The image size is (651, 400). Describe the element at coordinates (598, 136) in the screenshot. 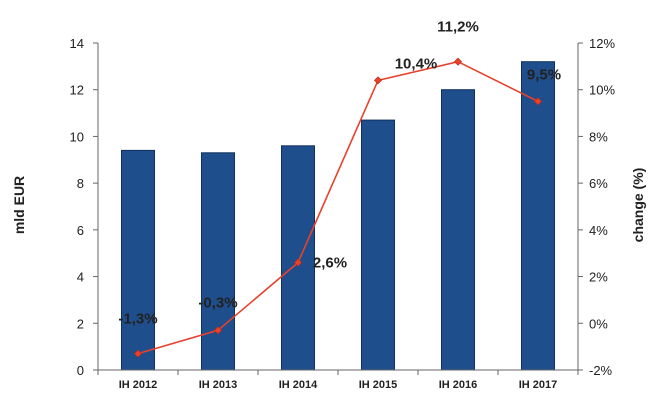

I see `y2-tick-label: 8%` at that location.